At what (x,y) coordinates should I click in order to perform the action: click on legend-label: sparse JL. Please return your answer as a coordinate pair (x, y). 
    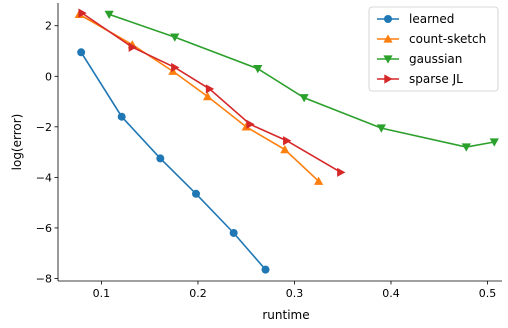
    Looking at the image, I should click on (436, 79).